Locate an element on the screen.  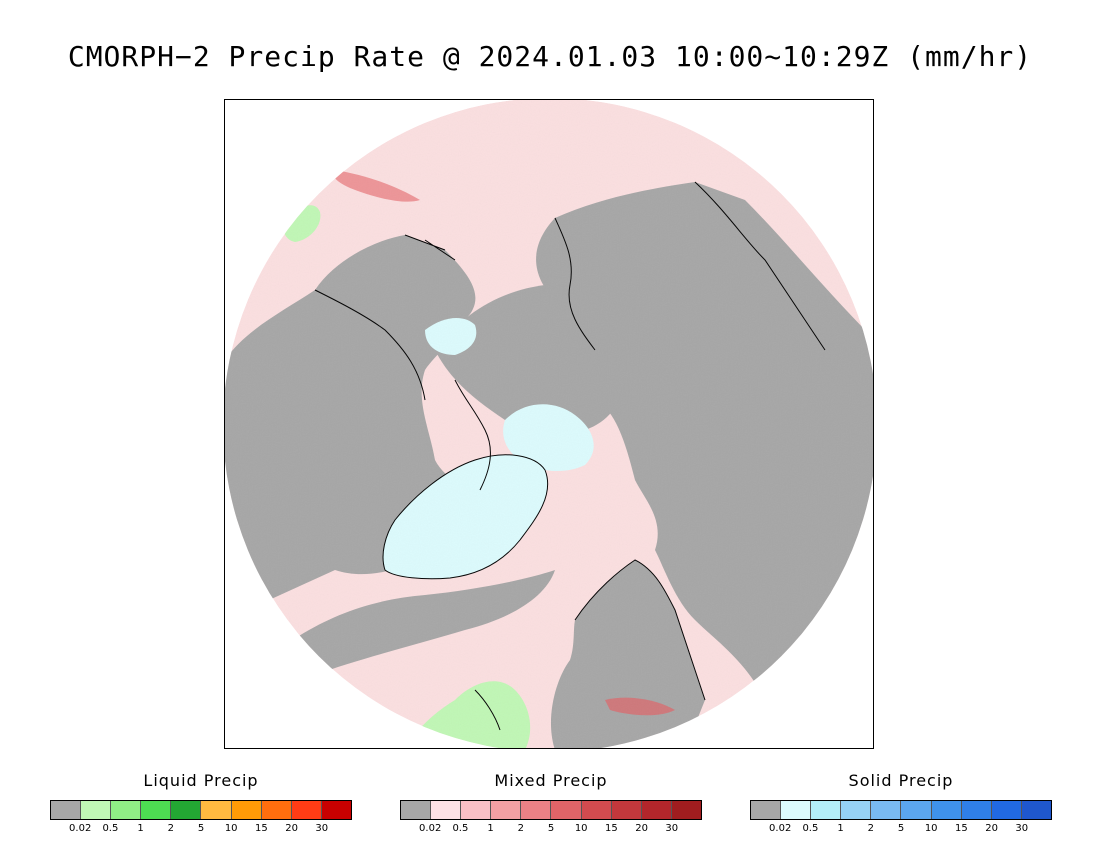
legend-title: Liquid Precip is located at coordinates (201, 780).